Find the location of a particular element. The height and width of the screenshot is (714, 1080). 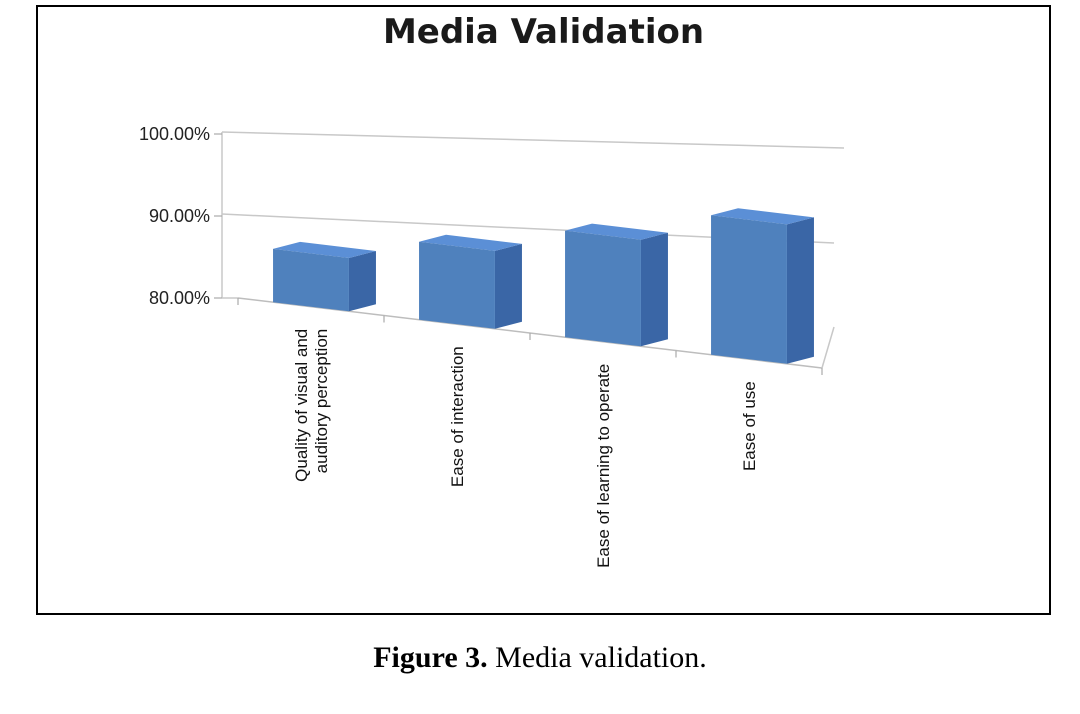

figure-caption: Figure 3. Media validation. is located at coordinates (540, 658).